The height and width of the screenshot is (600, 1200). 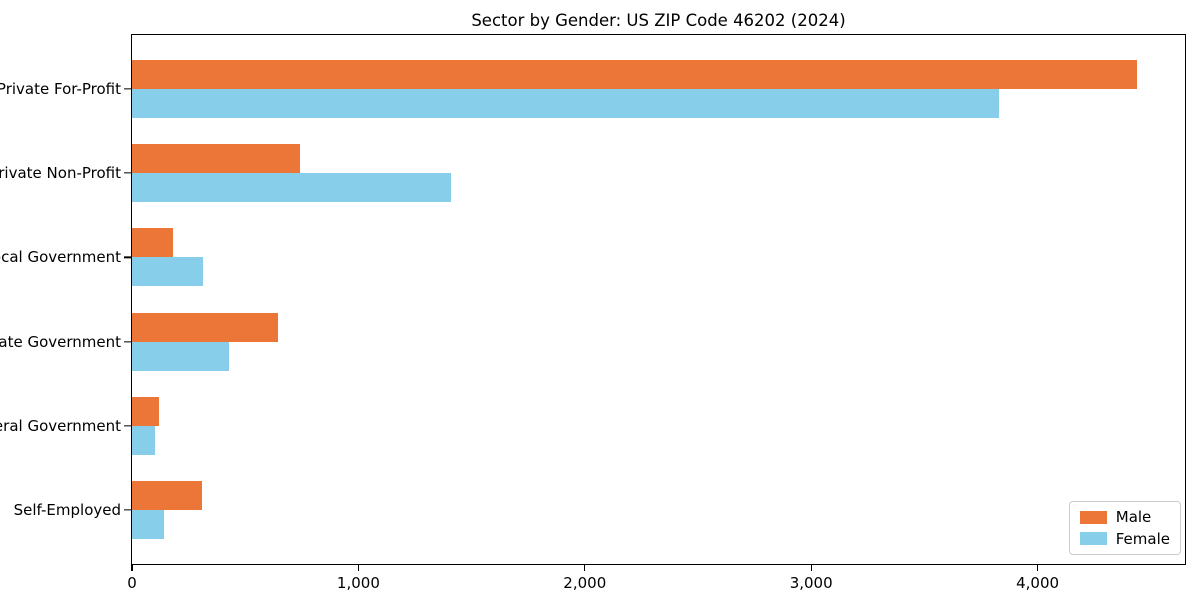 What do you see at coordinates (635, 74) in the screenshot?
I see `bar-male-private-for-profit` at bounding box center [635, 74].